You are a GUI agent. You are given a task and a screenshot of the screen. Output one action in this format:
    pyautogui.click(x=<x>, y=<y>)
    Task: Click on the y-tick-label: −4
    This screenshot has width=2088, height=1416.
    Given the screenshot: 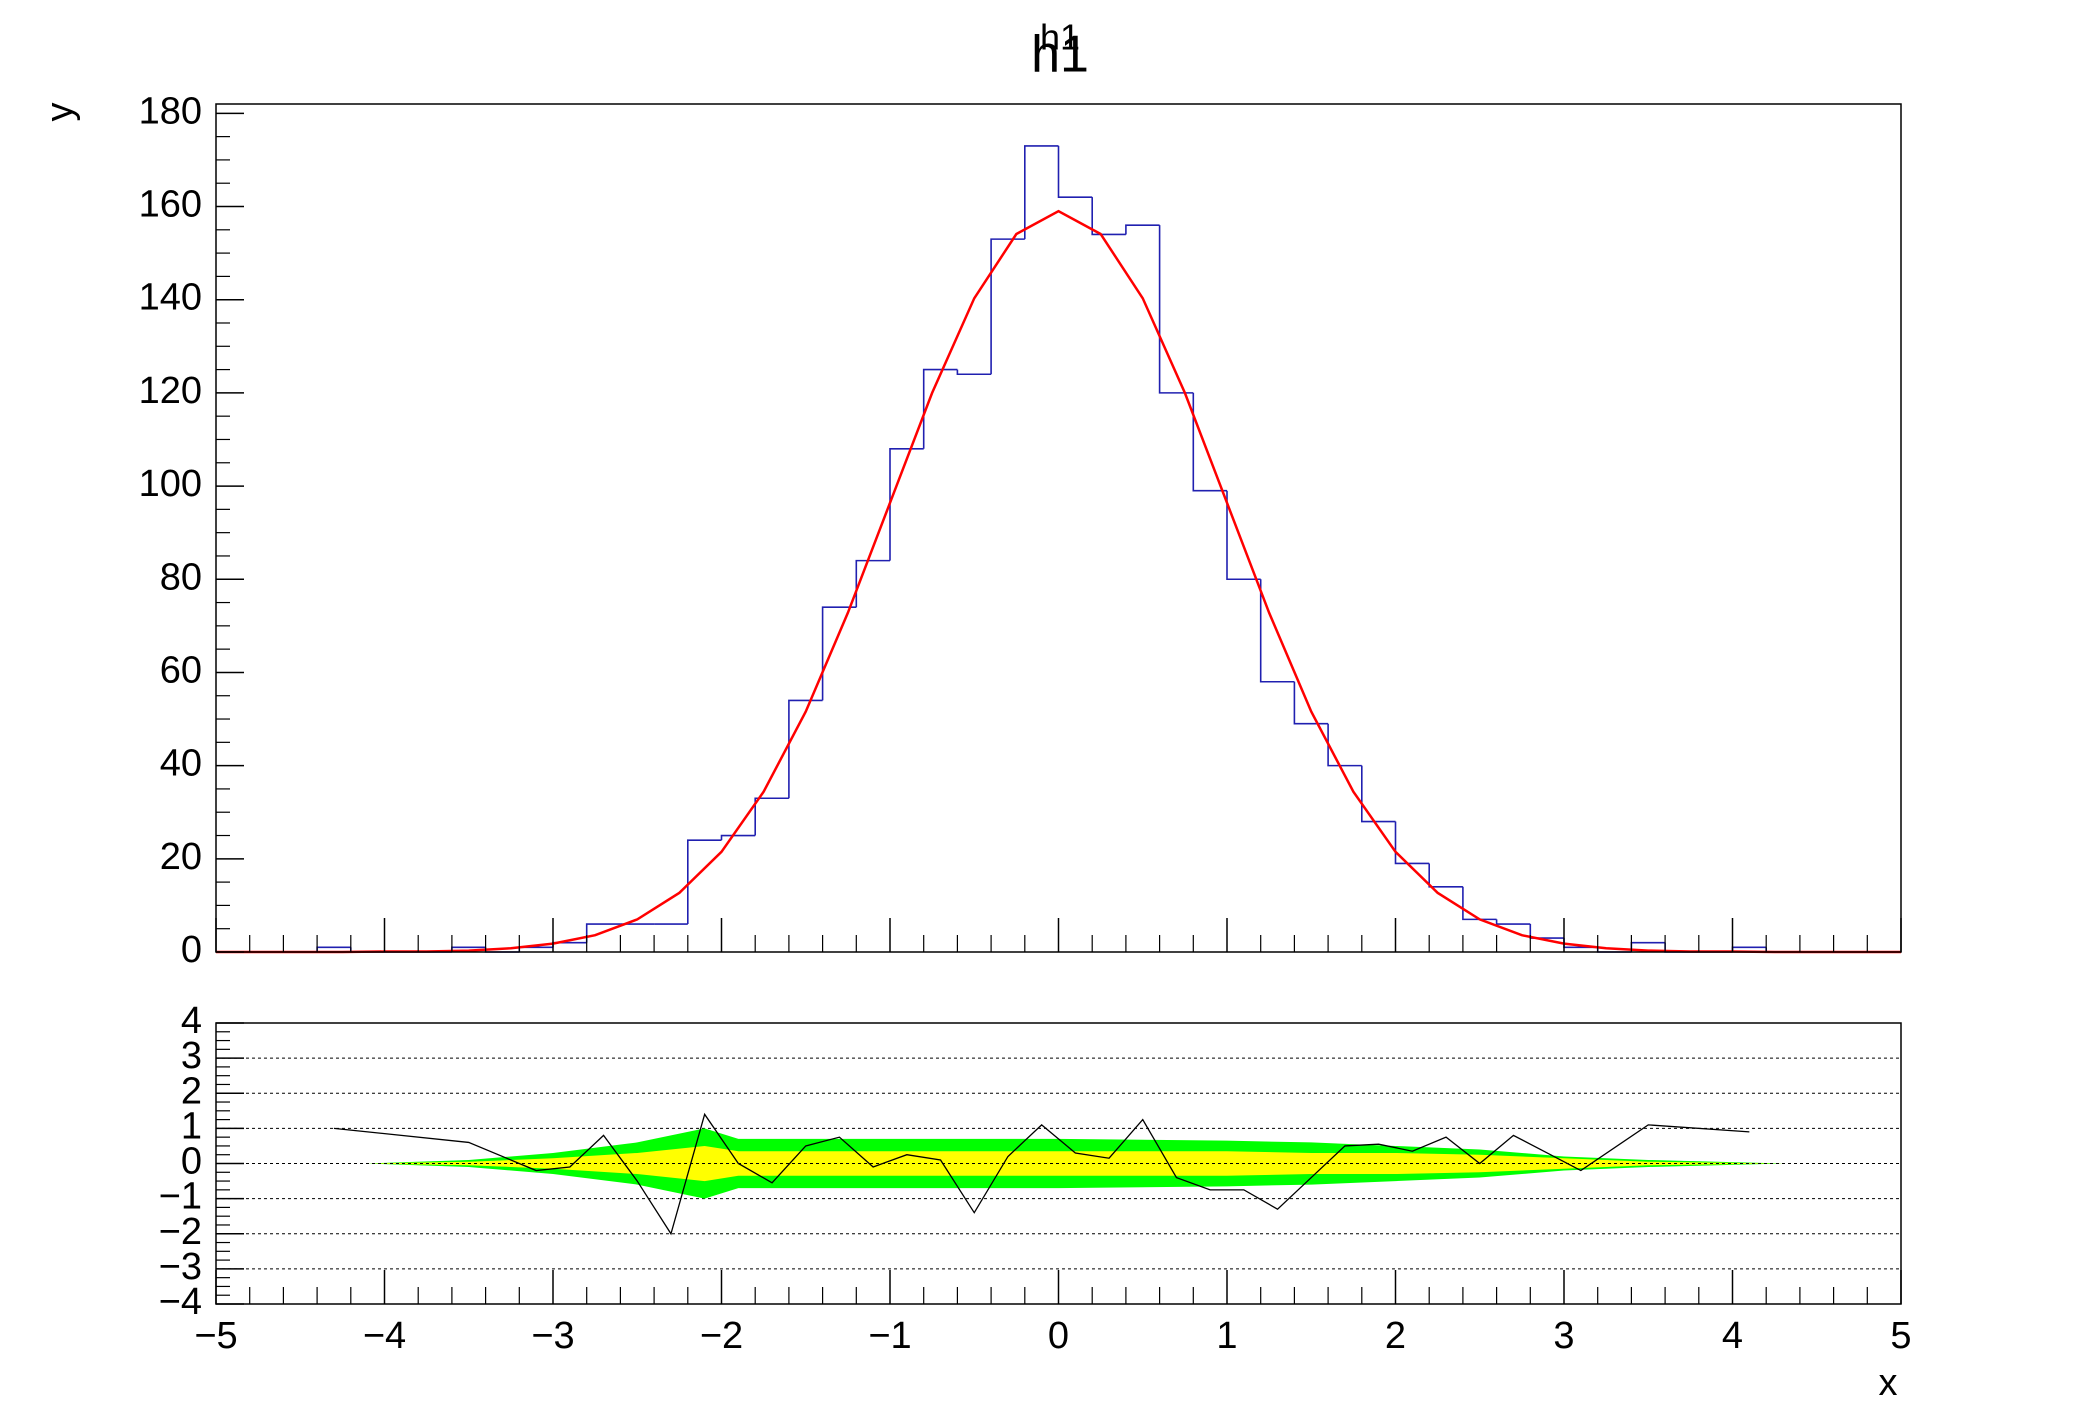 What is the action you would take?
    pyautogui.click(x=180, y=1302)
    